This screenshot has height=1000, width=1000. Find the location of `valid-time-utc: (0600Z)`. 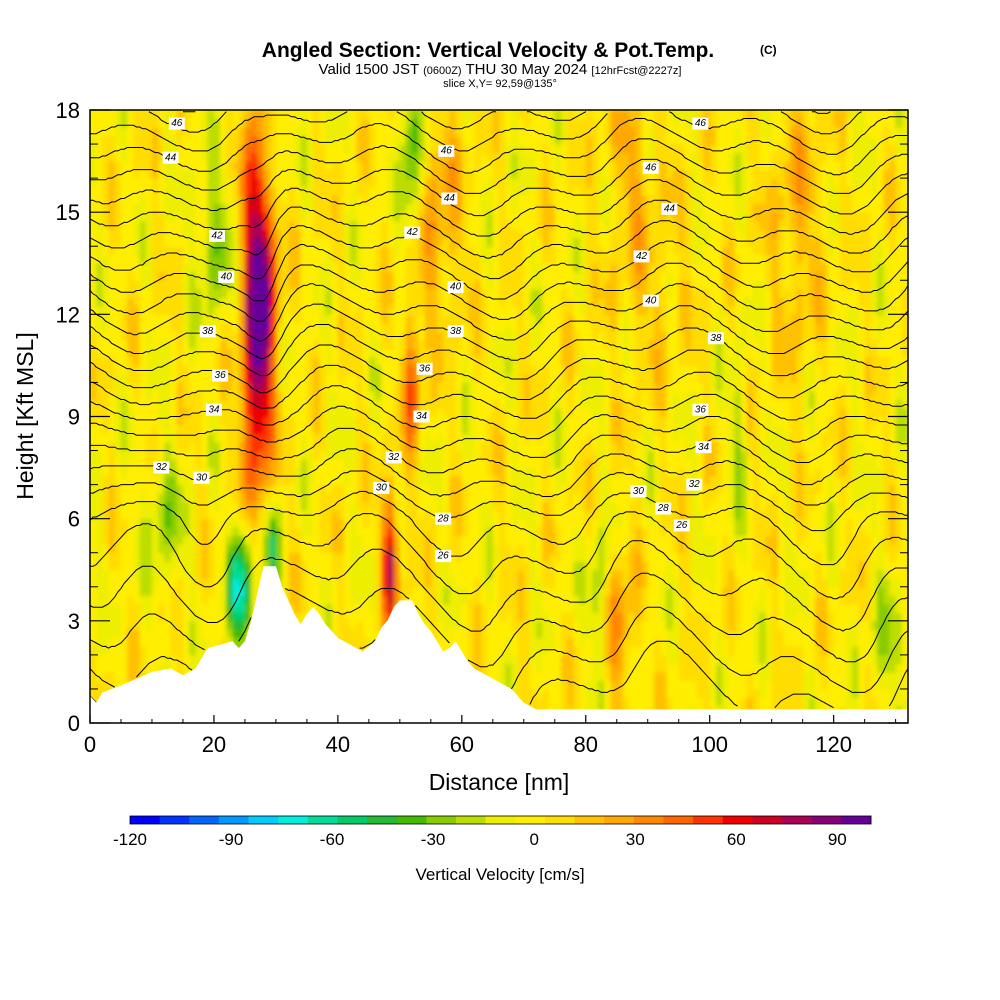

valid-time-utc: (0600Z) is located at coordinates (442, 71).